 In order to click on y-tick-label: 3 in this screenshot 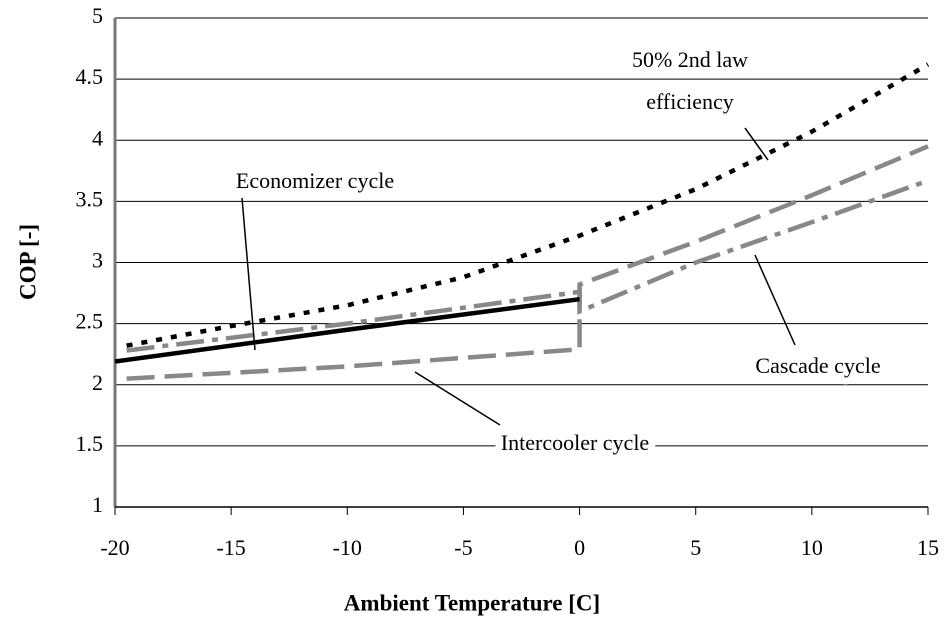, I will do `click(97, 260)`.